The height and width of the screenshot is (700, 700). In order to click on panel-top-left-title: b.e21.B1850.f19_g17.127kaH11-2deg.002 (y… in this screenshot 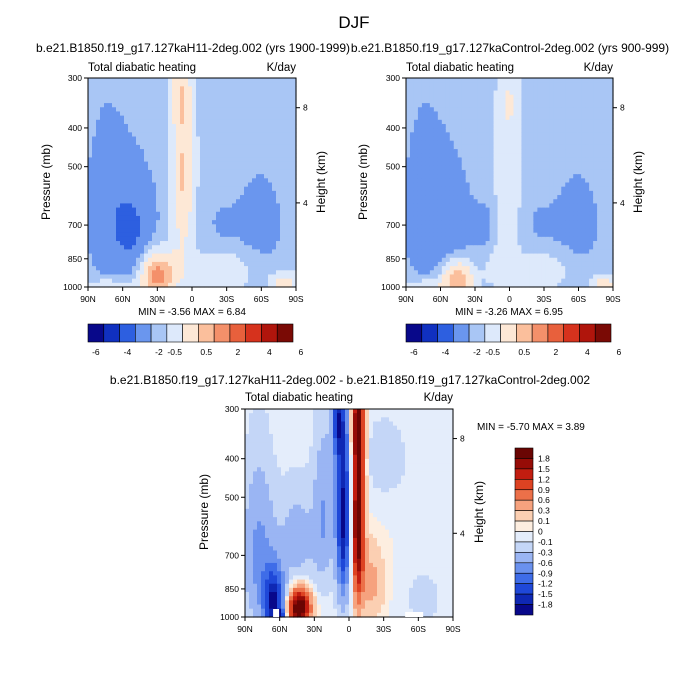, I will do `click(193, 48)`.